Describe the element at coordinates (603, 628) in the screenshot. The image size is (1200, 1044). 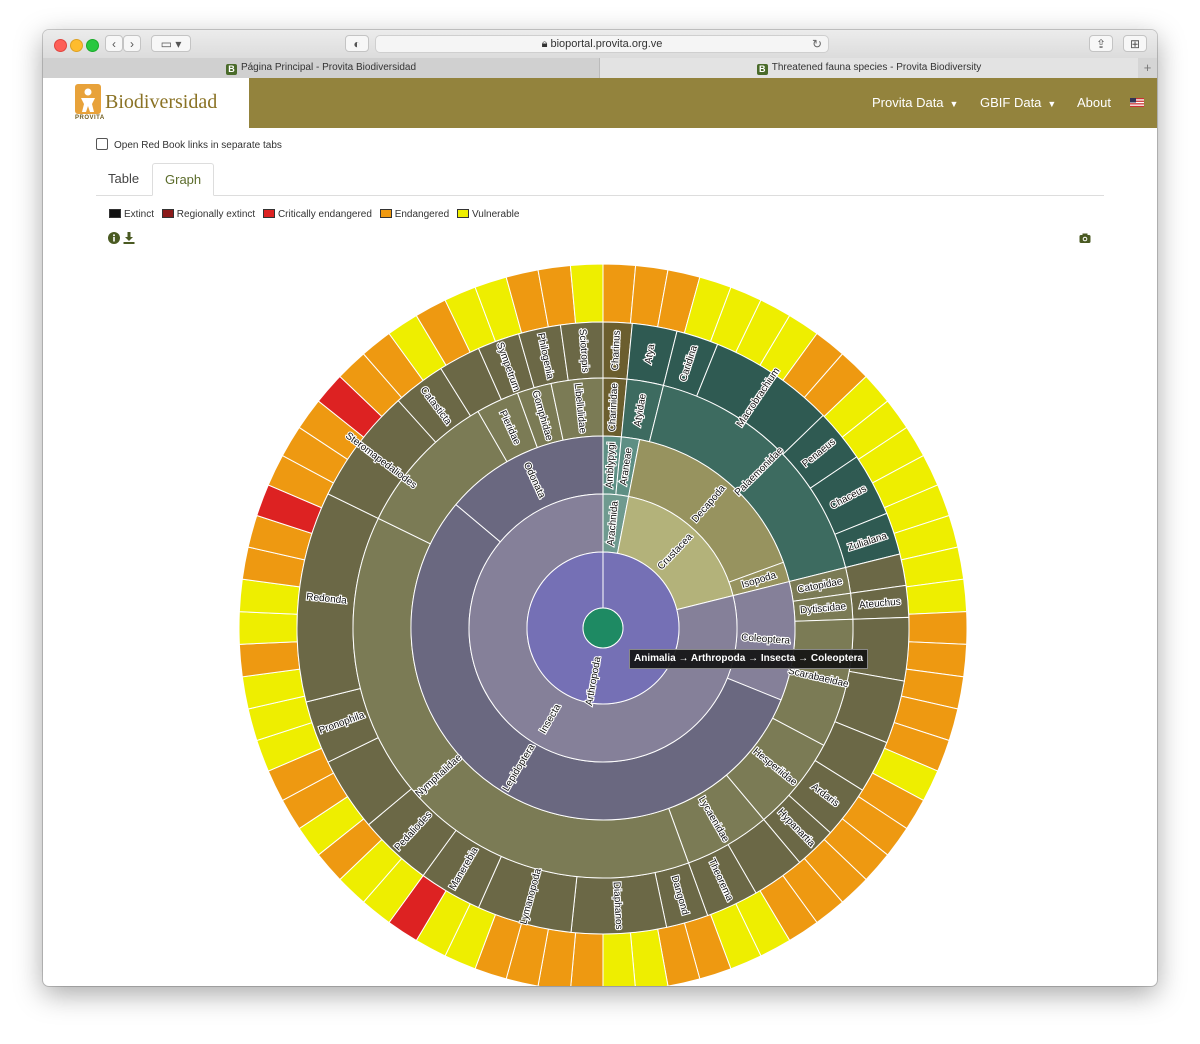
I see `root-node` at that location.